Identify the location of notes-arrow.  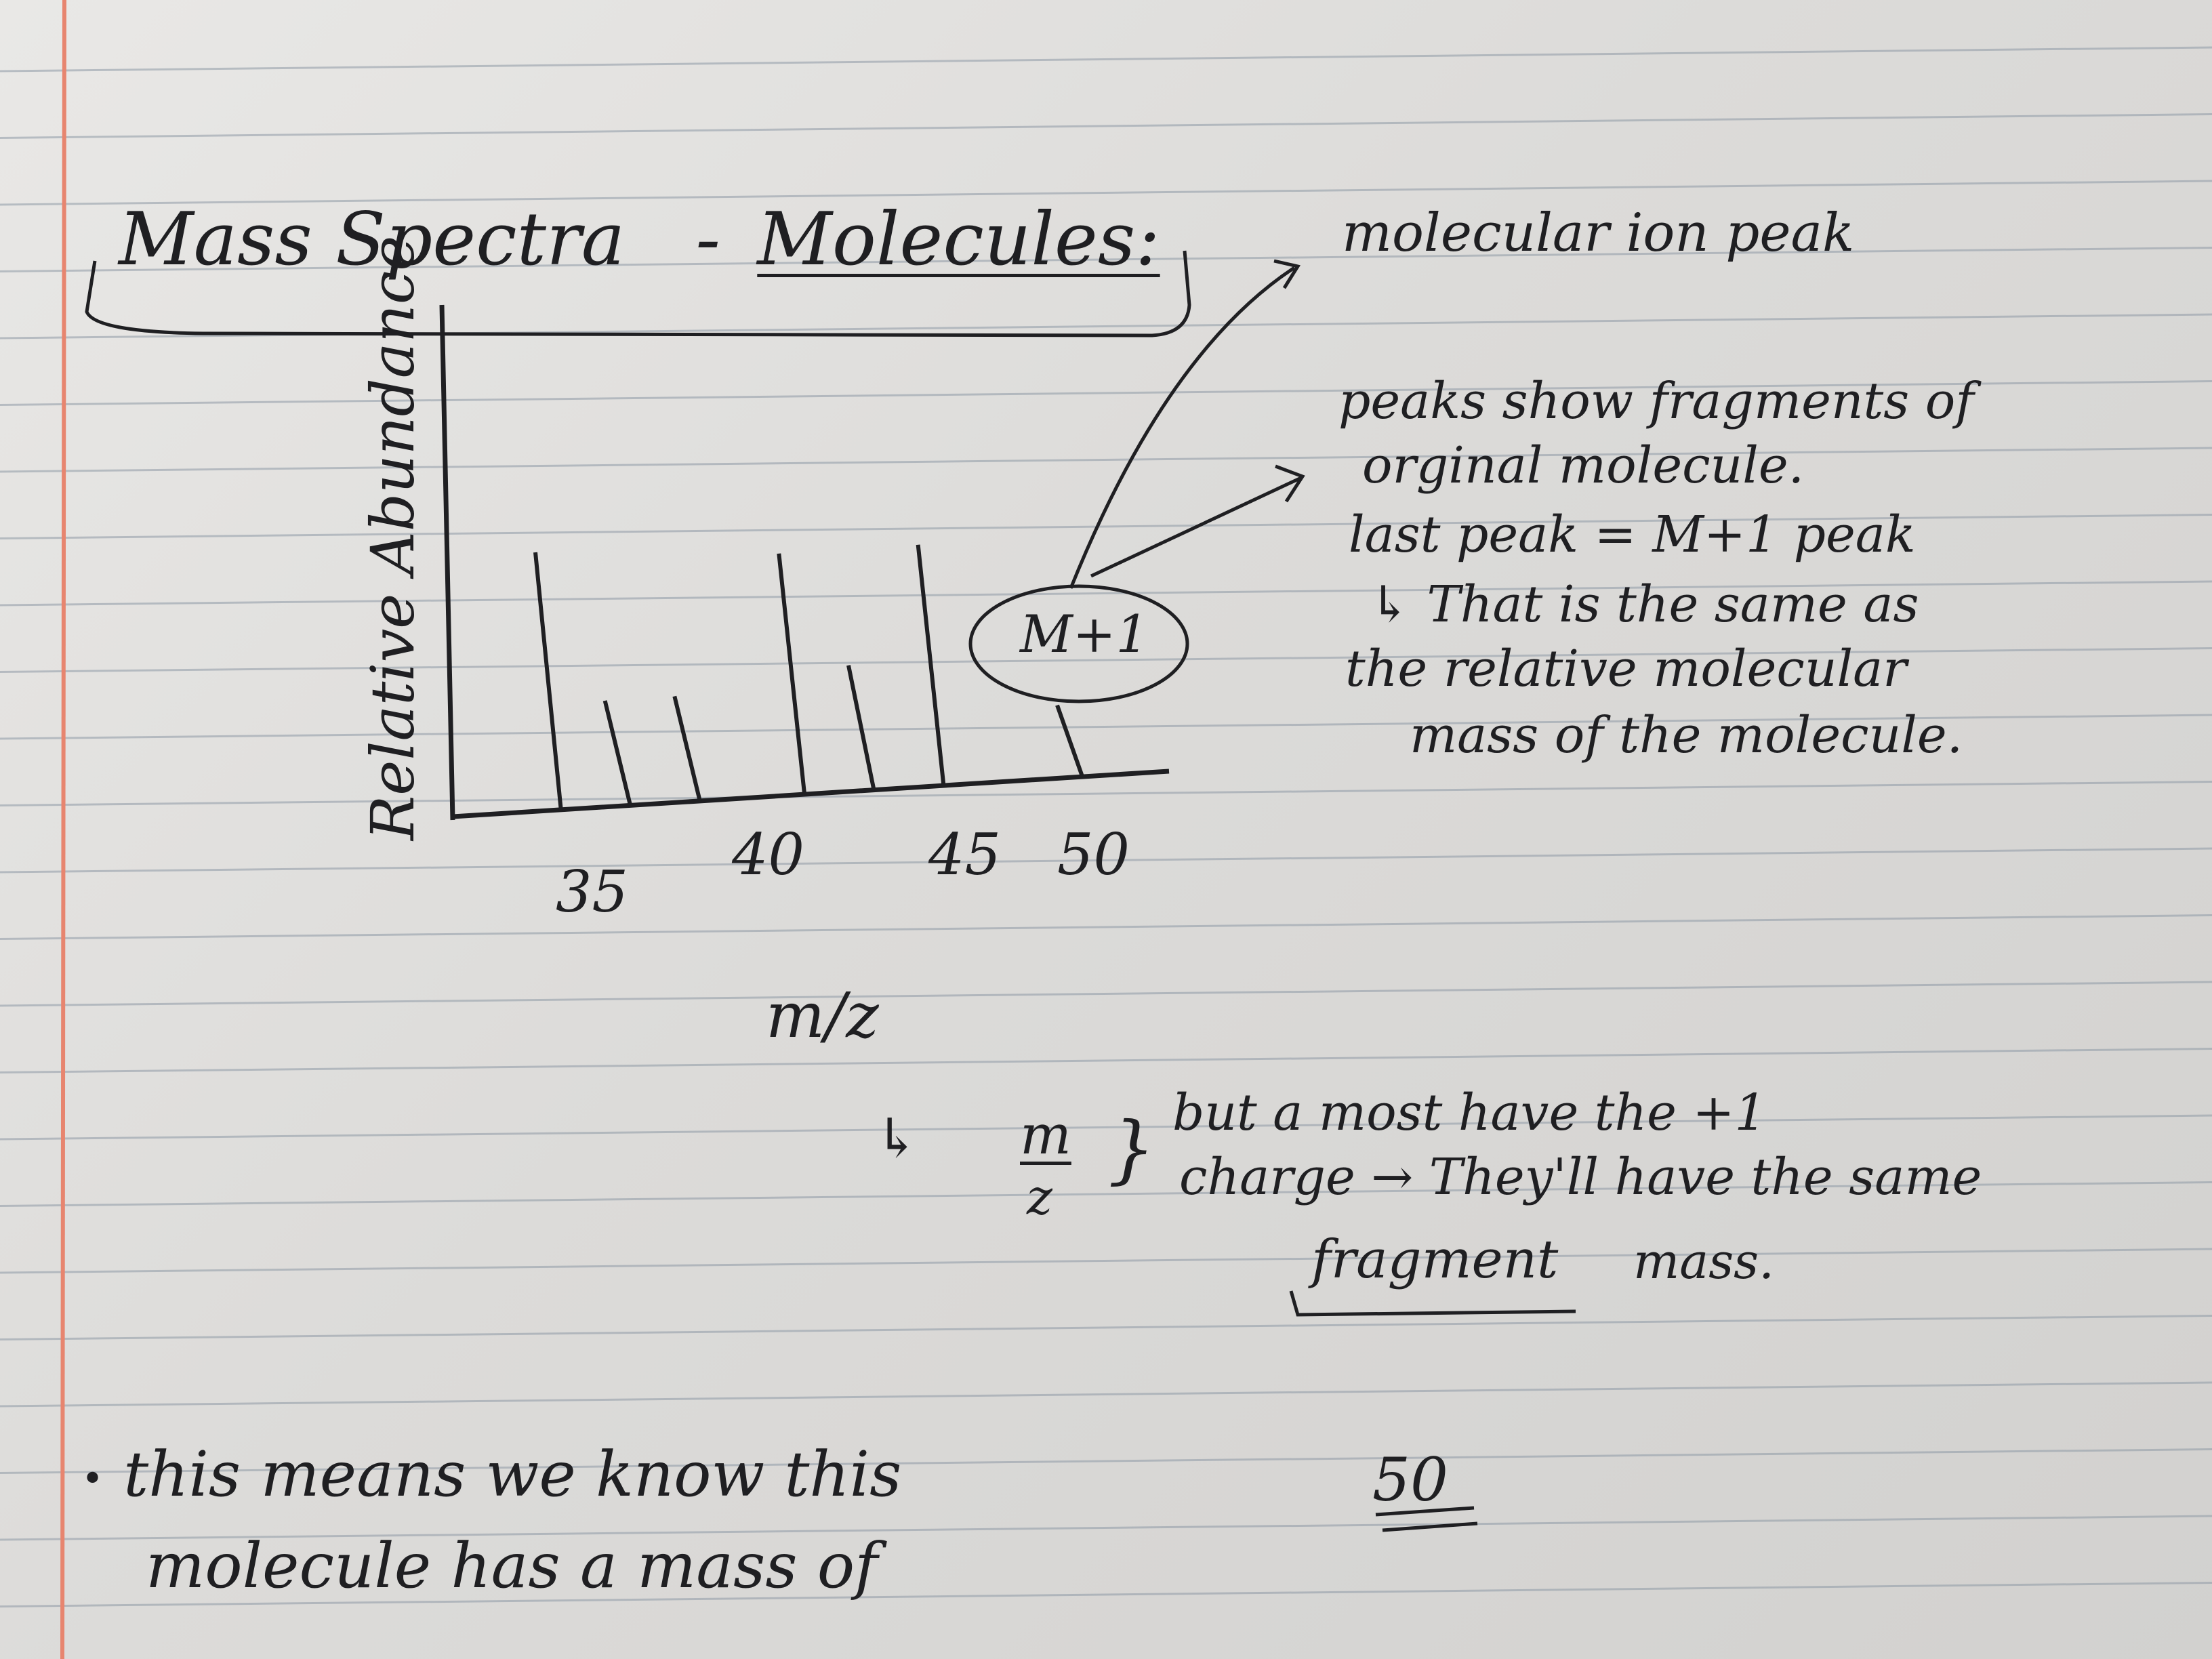
(1196, 527).